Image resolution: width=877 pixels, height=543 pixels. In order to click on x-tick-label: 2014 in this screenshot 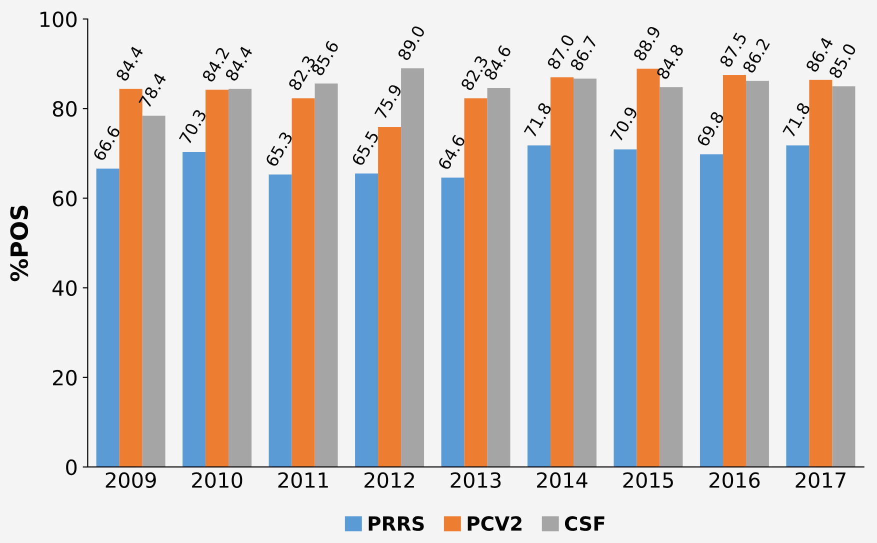, I will do `click(562, 480)`.